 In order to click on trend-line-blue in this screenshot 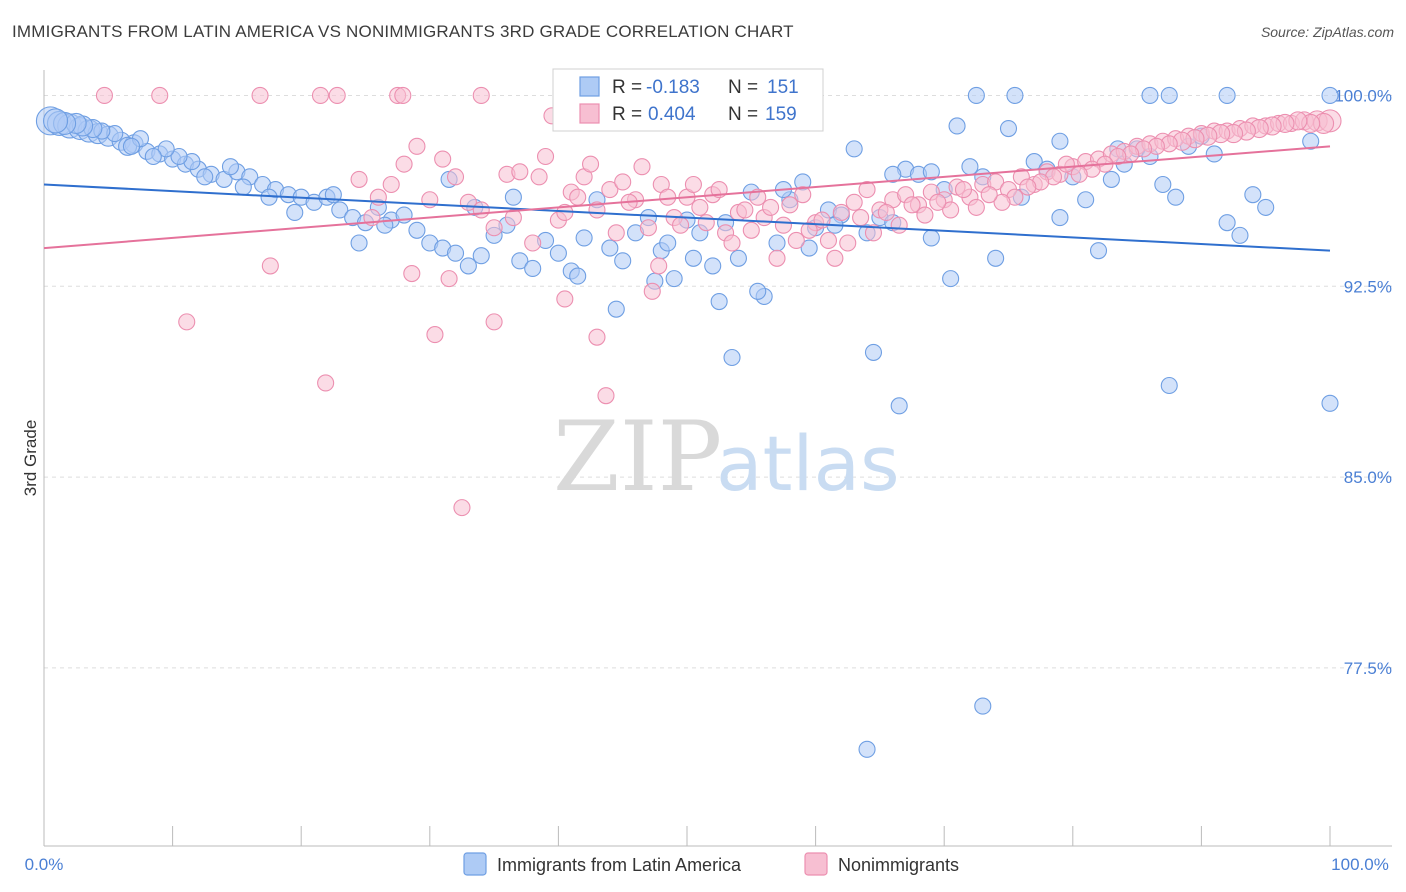, I will do `click(687, 217)`.